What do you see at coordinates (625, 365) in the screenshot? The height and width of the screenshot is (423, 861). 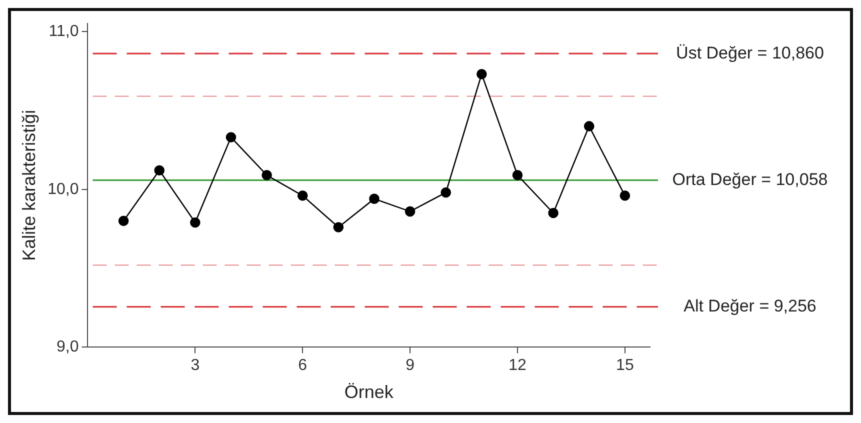 I see `x-tick-label: 15` at bounding box center [625, 365].